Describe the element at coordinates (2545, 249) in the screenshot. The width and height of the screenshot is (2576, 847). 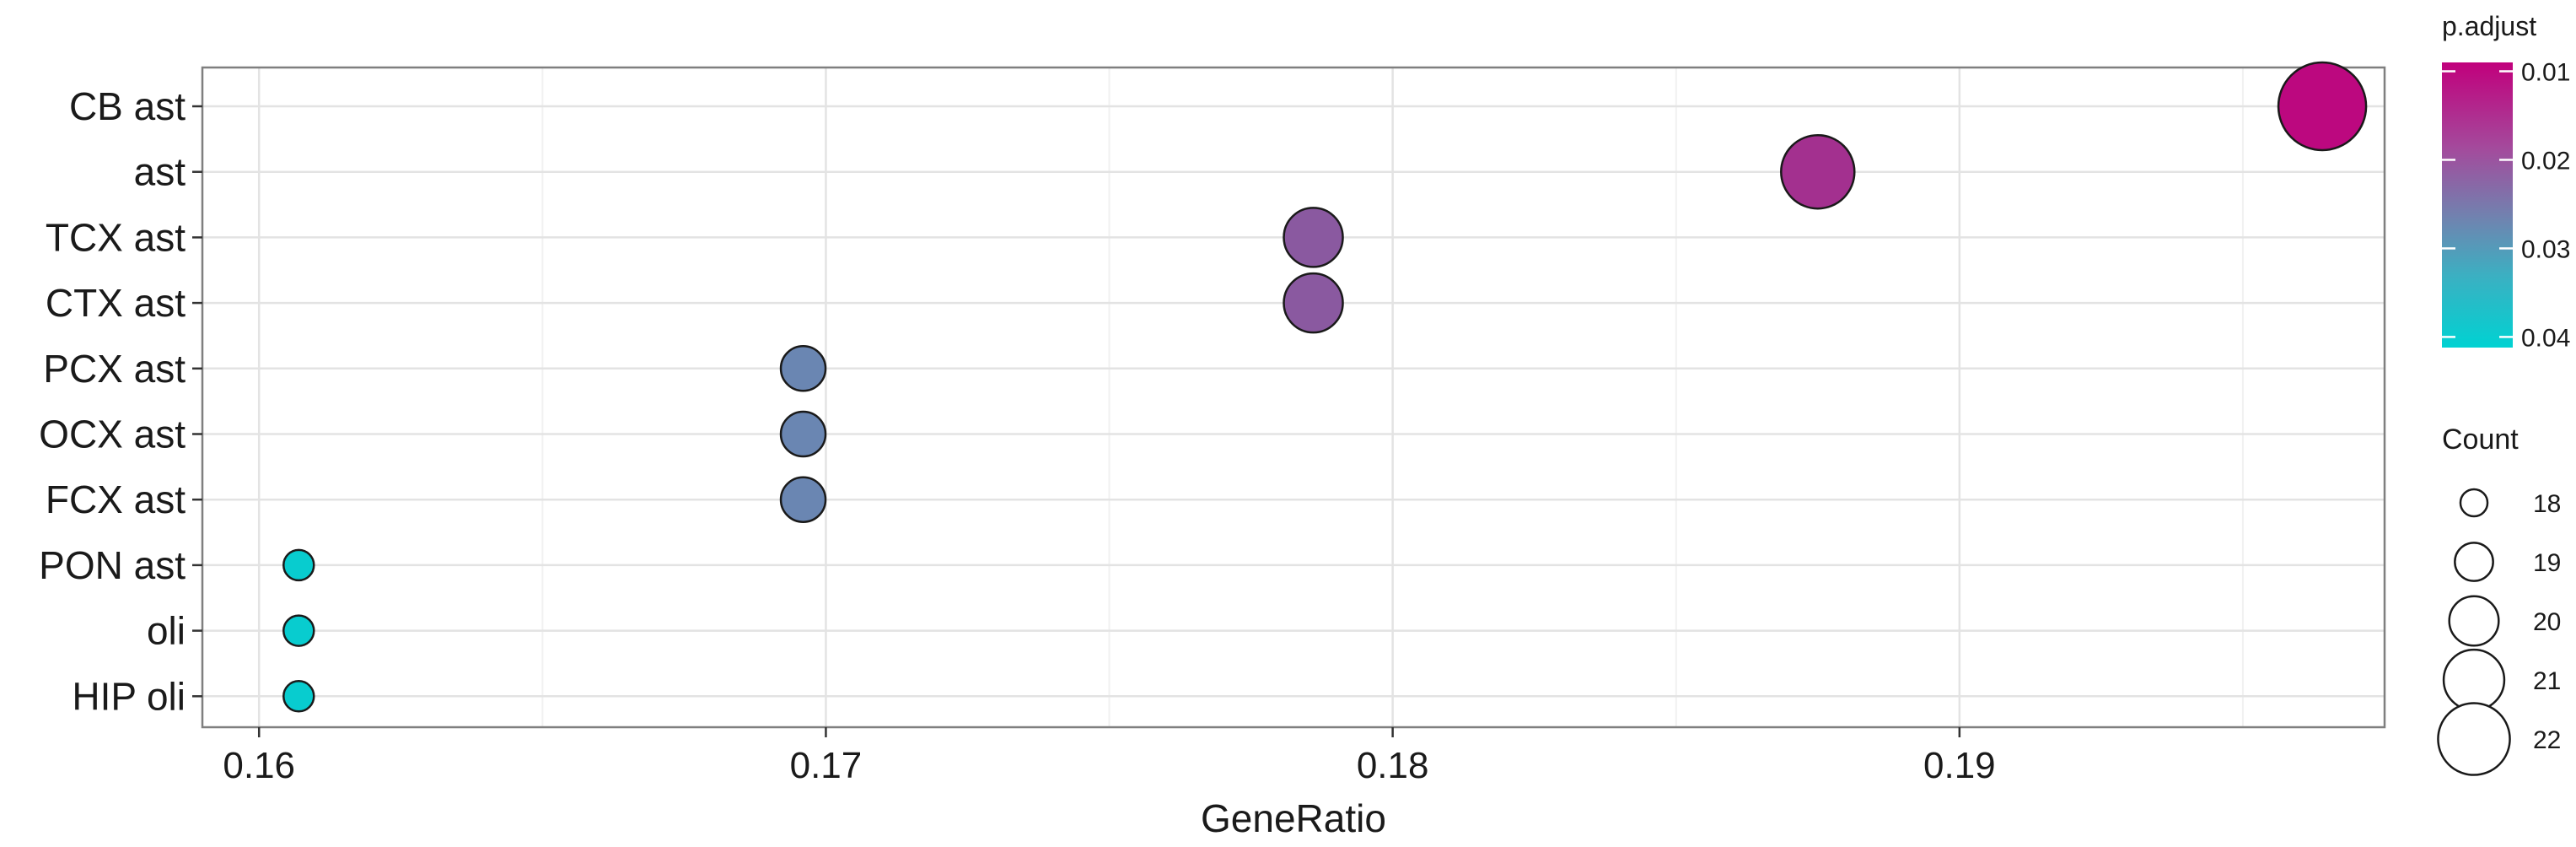
I see `color-legend-label: 0.03` at that location.